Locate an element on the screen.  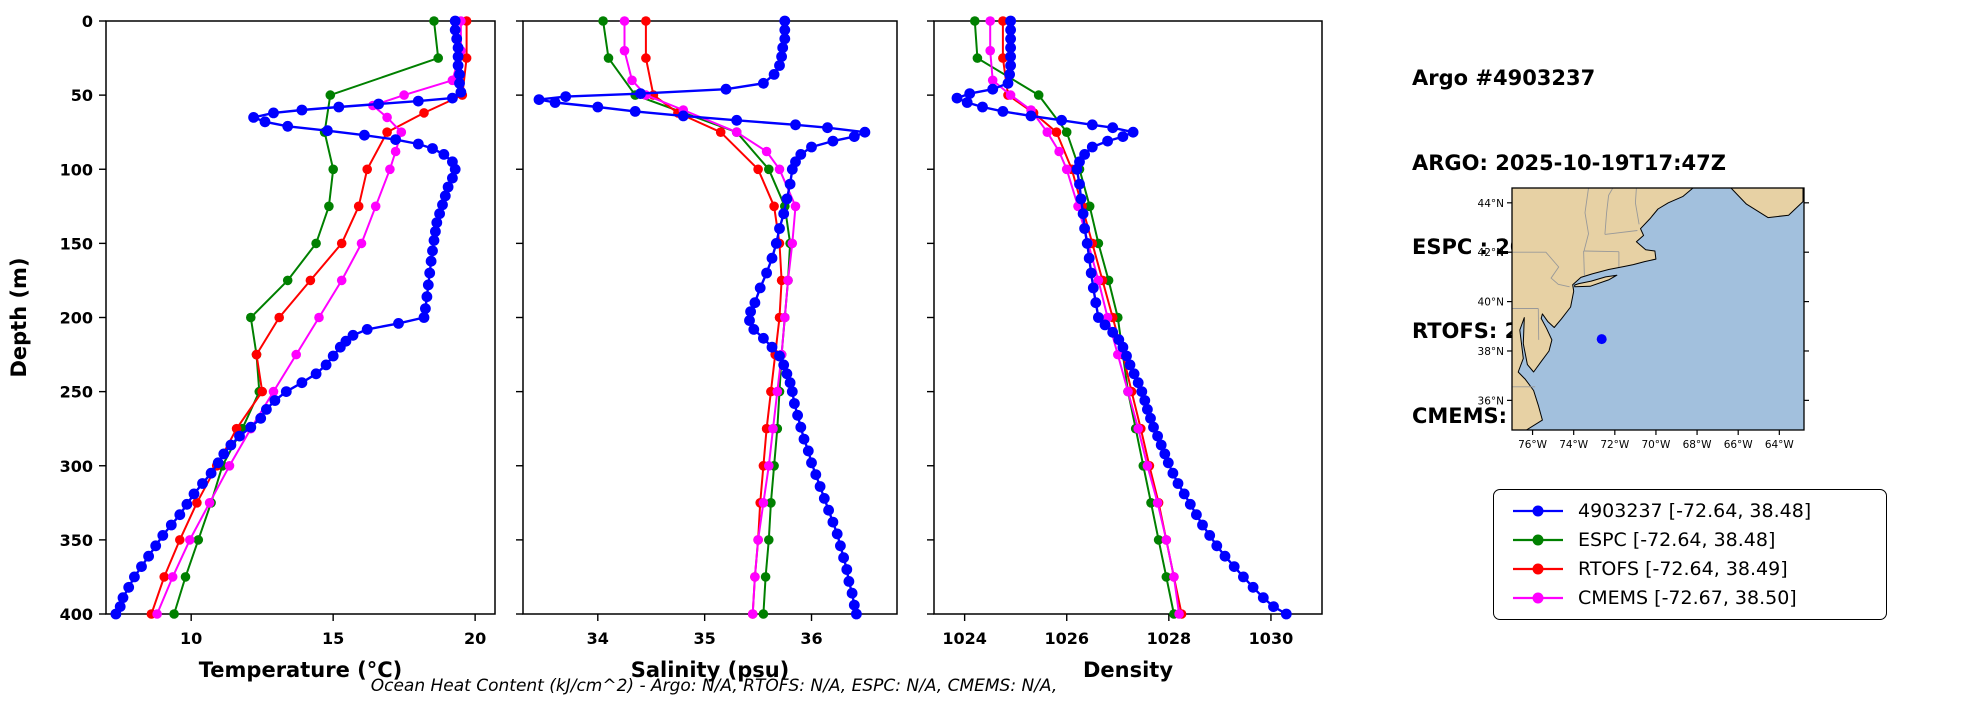
x-tick-label: 15 is located at coordinates (333, 638).